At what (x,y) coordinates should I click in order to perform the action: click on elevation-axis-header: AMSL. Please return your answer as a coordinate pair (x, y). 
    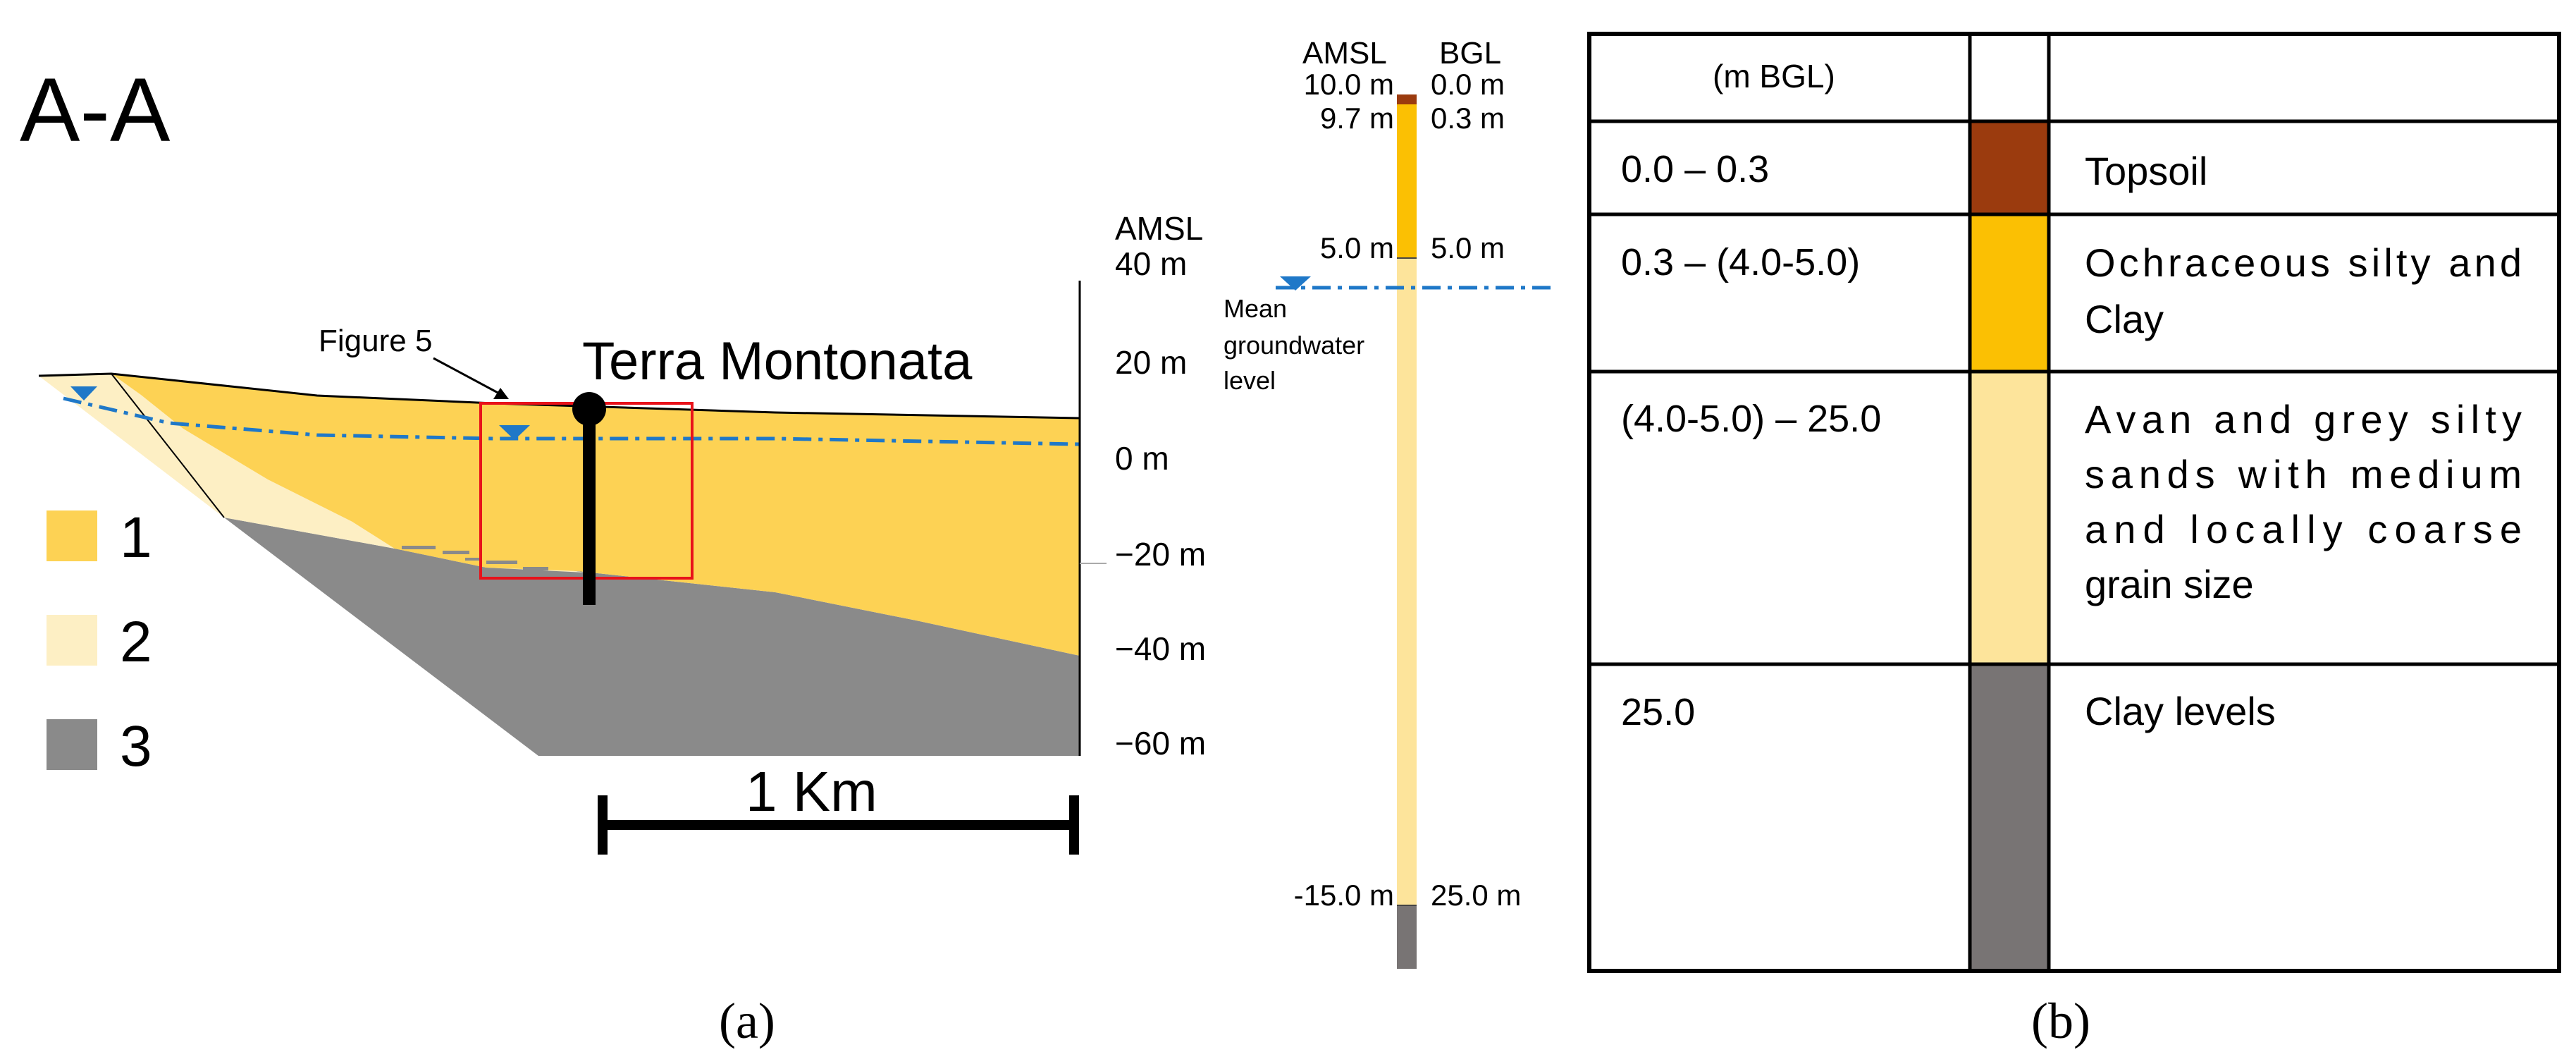
    Looking at the image, I should click on (1159, 228).